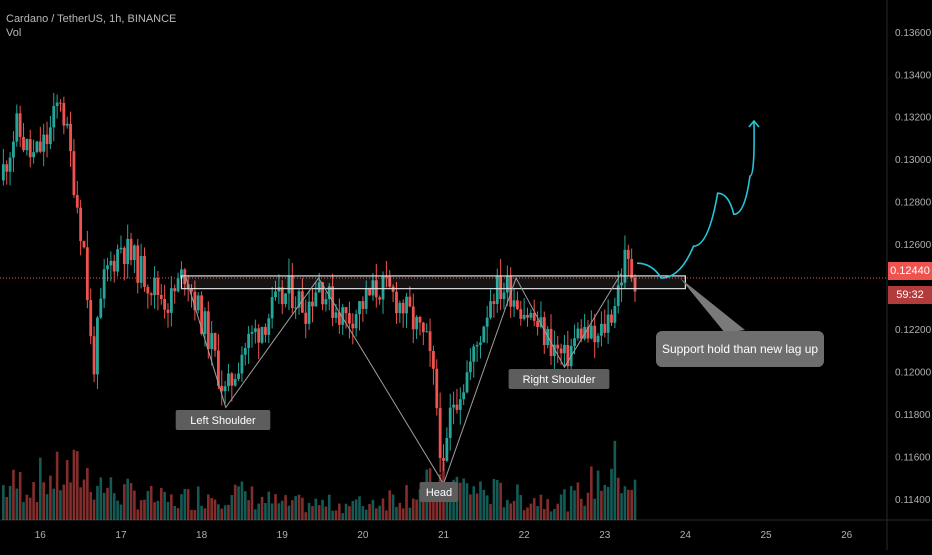 The height and width of the screenshot is (555, 932). I want to click on symbol-title: Cardano / TetherUS, 1h, BINANCE, so click(91, 19).